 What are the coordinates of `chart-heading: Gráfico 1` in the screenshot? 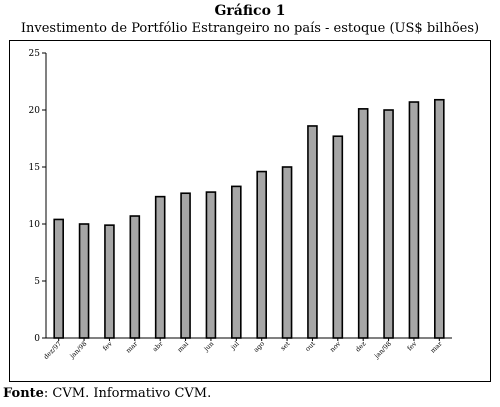 It's located at (250, 11).